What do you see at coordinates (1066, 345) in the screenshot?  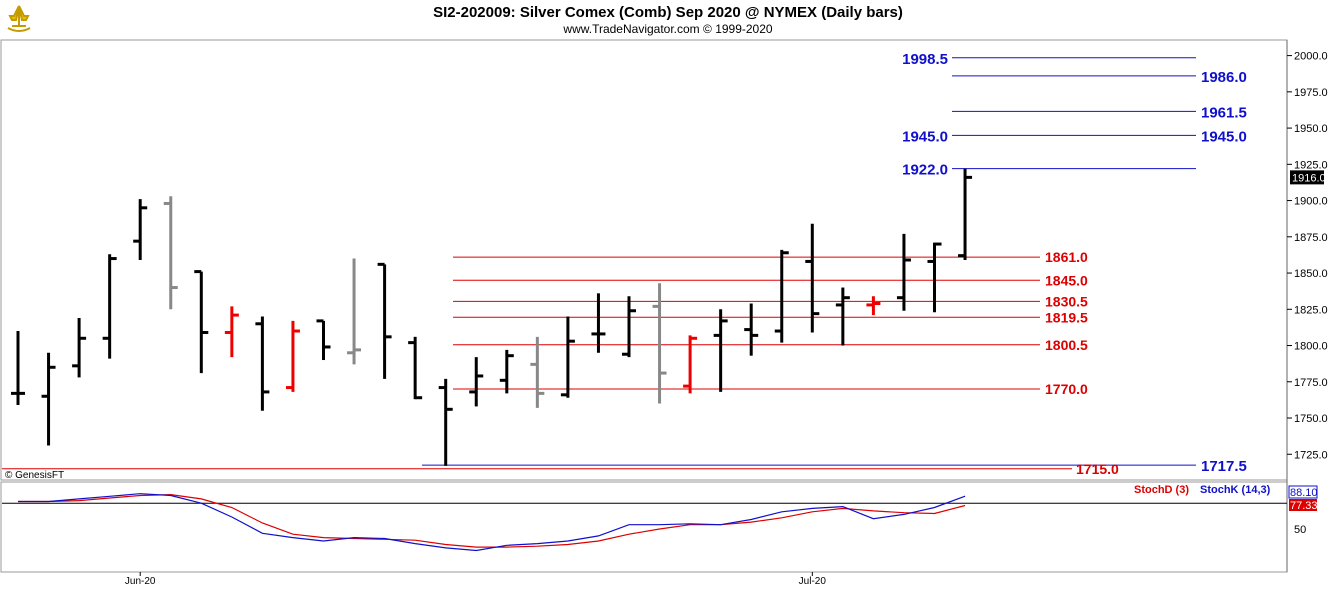 I see `red-level-label: 1800.5` at bounding box center [1066, 345].